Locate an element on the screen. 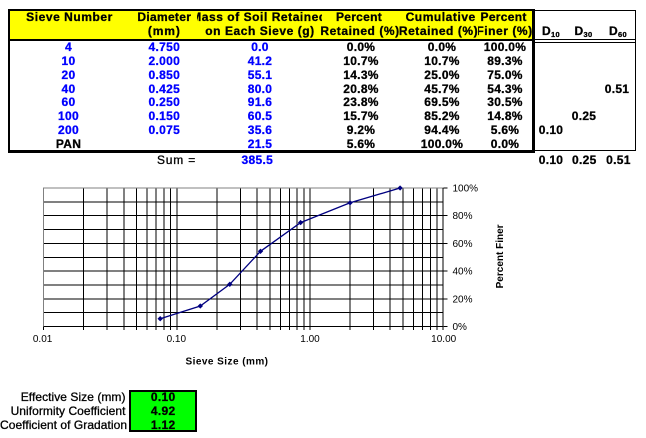 Image resolution: width=646 pixels, height=438 pixels. svg-text: 0.10 is located at coordinates (177, 339).